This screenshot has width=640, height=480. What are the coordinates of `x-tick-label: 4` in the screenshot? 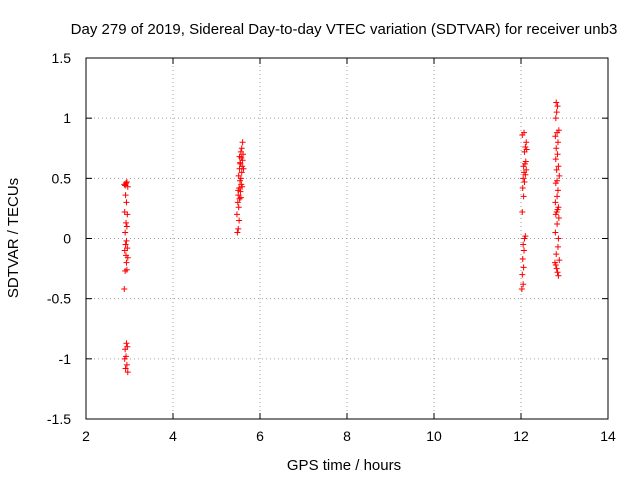 It's located at (173, 436).